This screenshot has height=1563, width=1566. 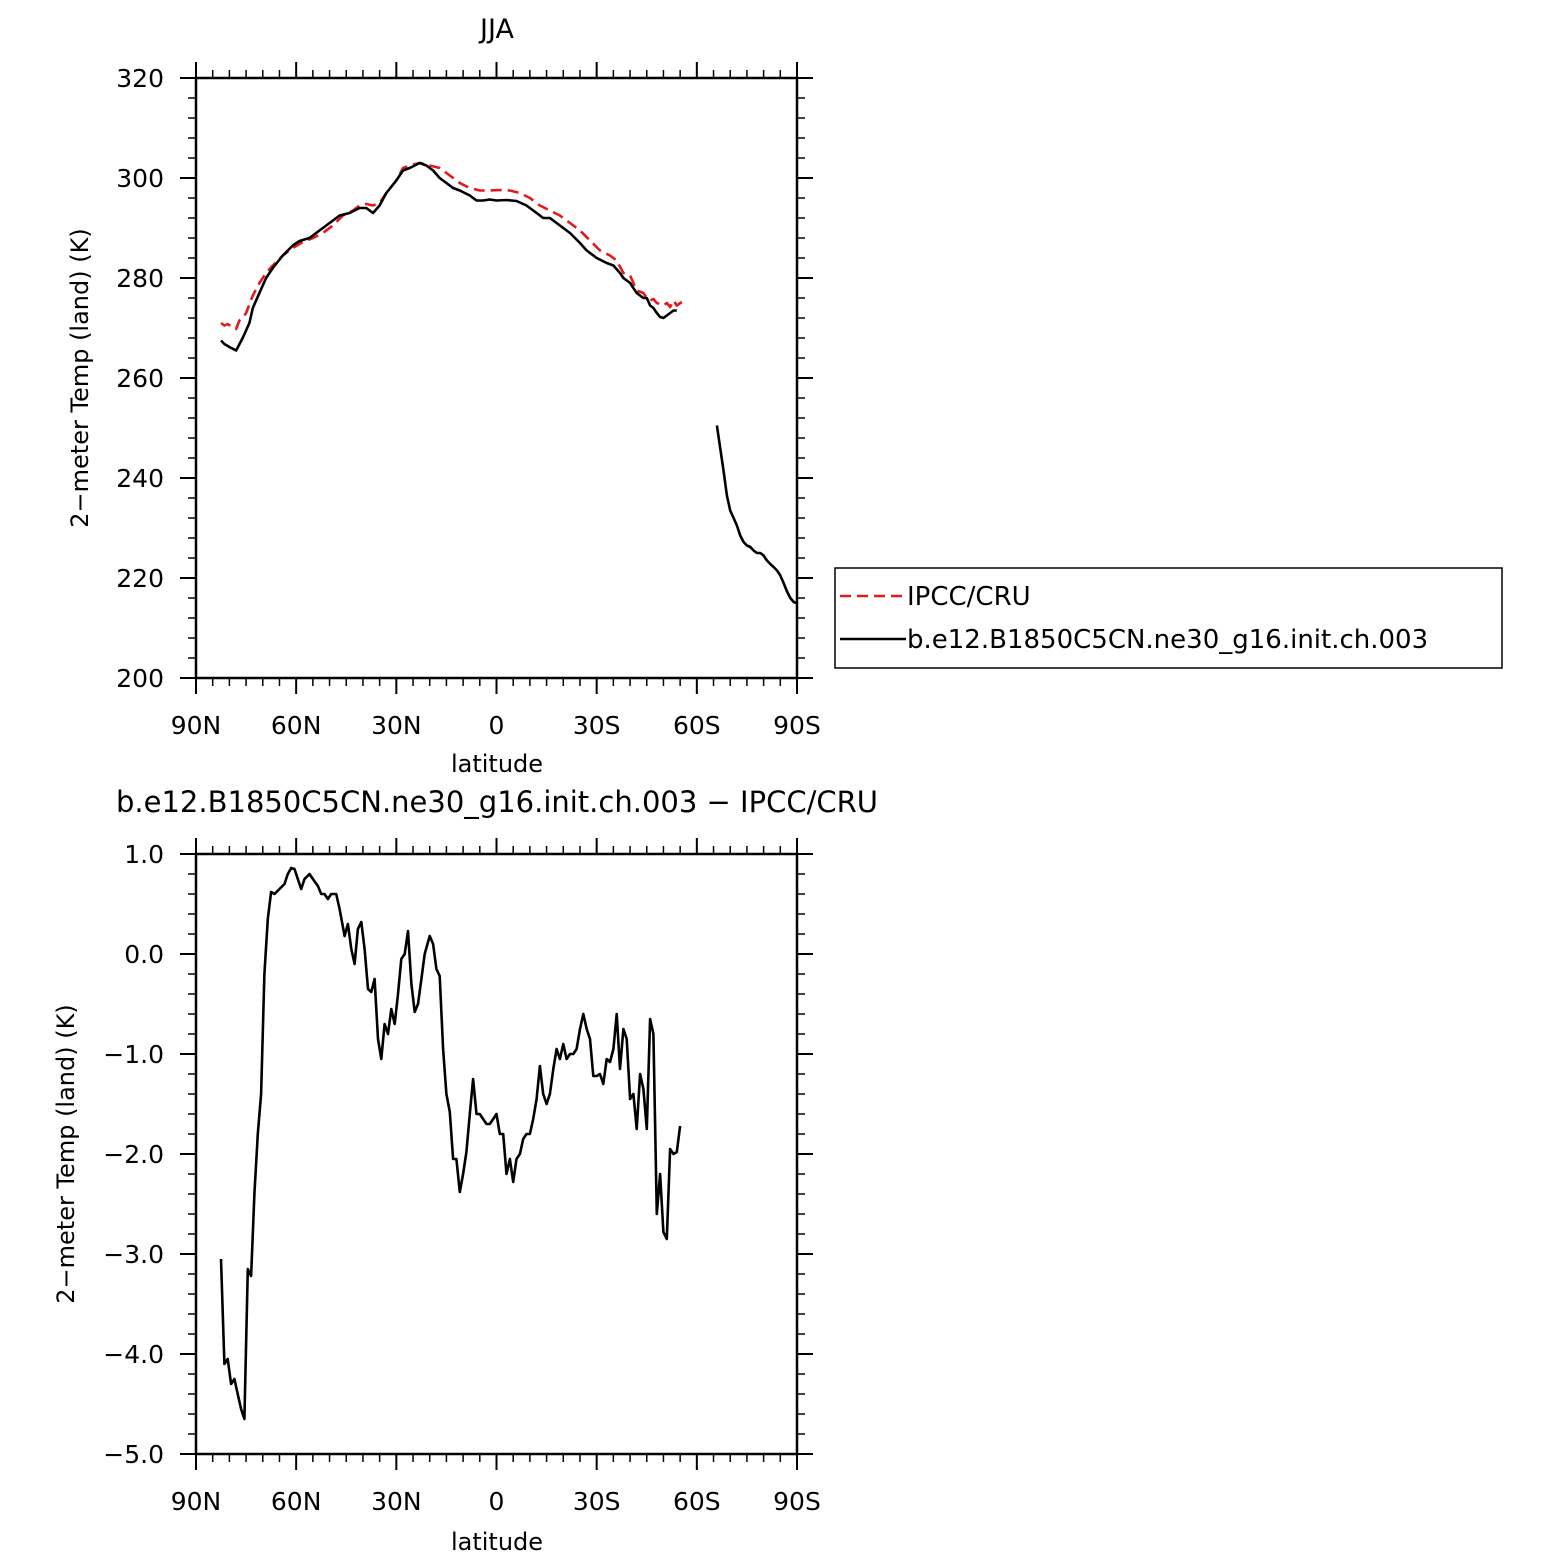 What do you see at coordinates (497, 1501) in the screenshot?
I see `bottom-x-tick-label: 0` at bounding box center [497, 1501].